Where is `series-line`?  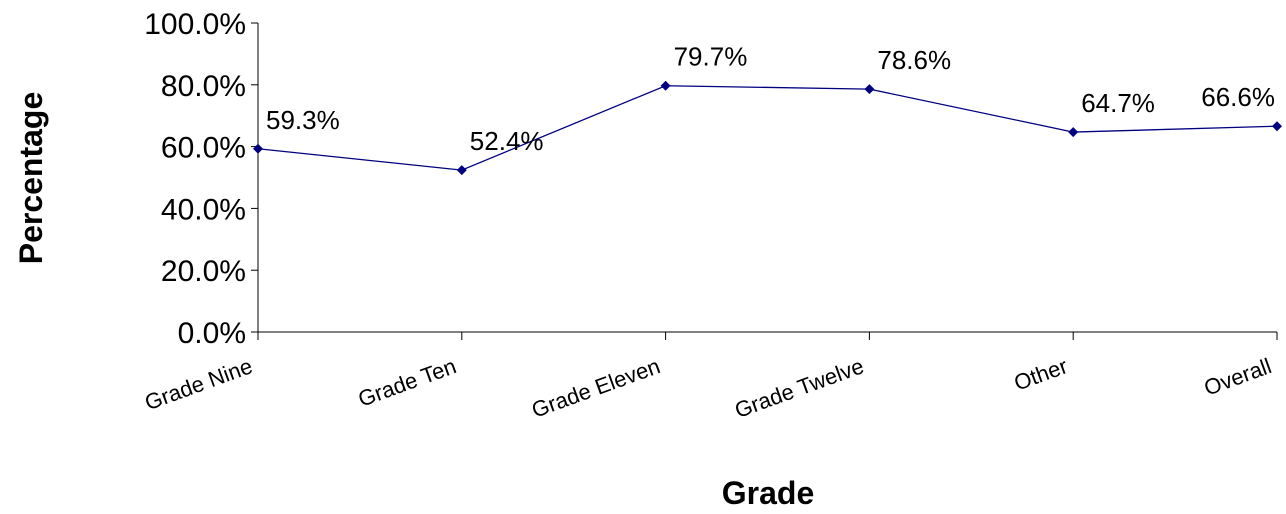 series-line is located at coordinates (767, 128).